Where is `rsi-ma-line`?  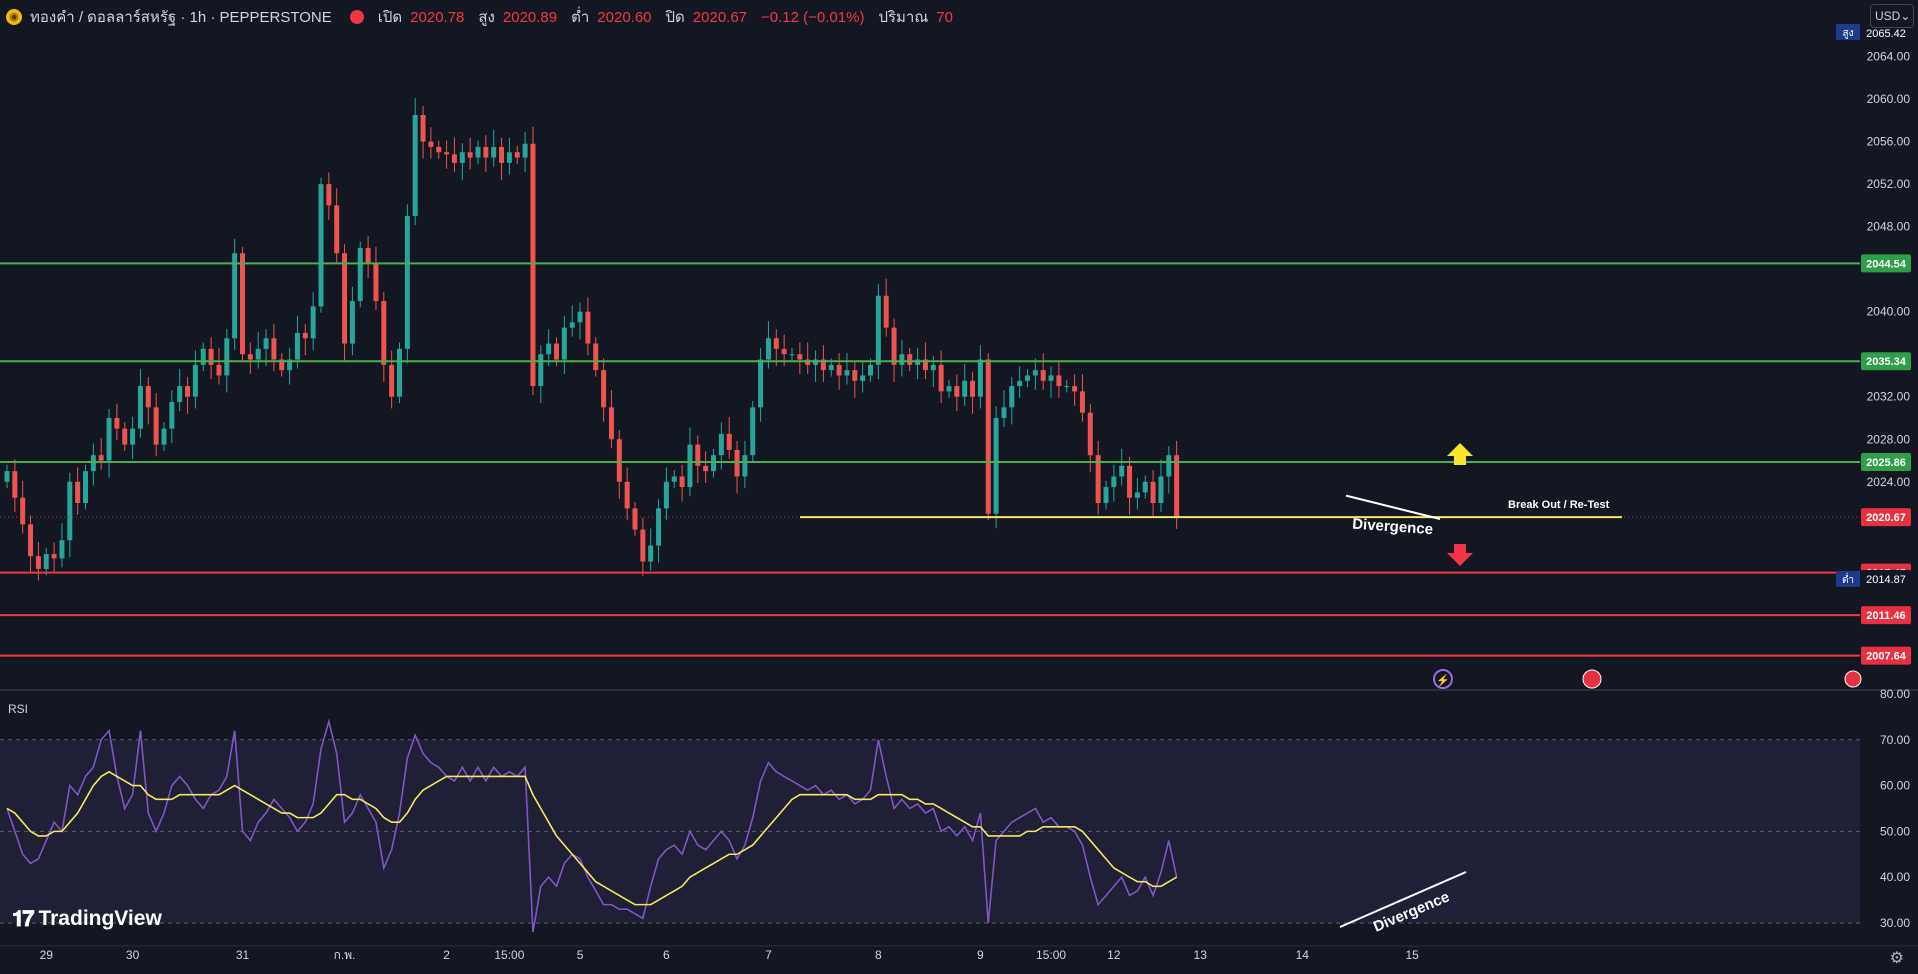 rsi-ma-line is located at coordinates (592, 838).